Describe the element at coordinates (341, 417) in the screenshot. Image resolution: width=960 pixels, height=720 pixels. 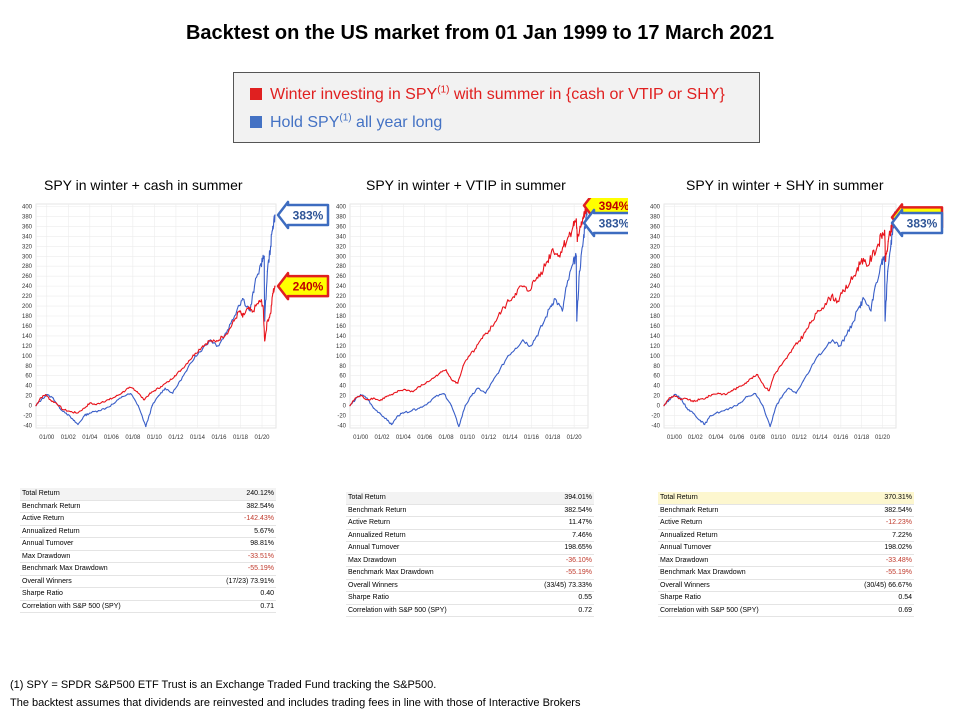
I see `y-tick-label: -20` at that location.